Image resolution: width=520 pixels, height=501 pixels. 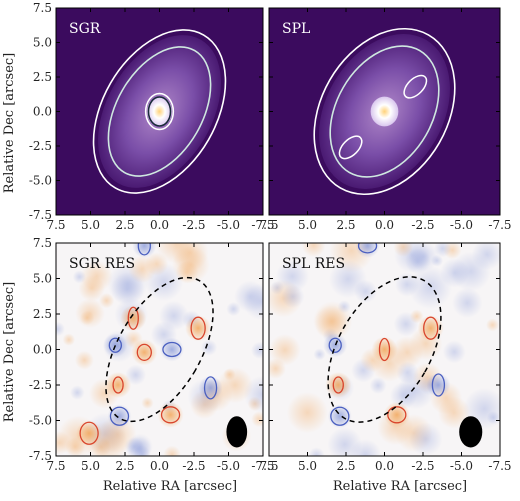 I want to click on y-axis-label-bottom: Relative Dec [arcsec], so click(x=9, y=352).